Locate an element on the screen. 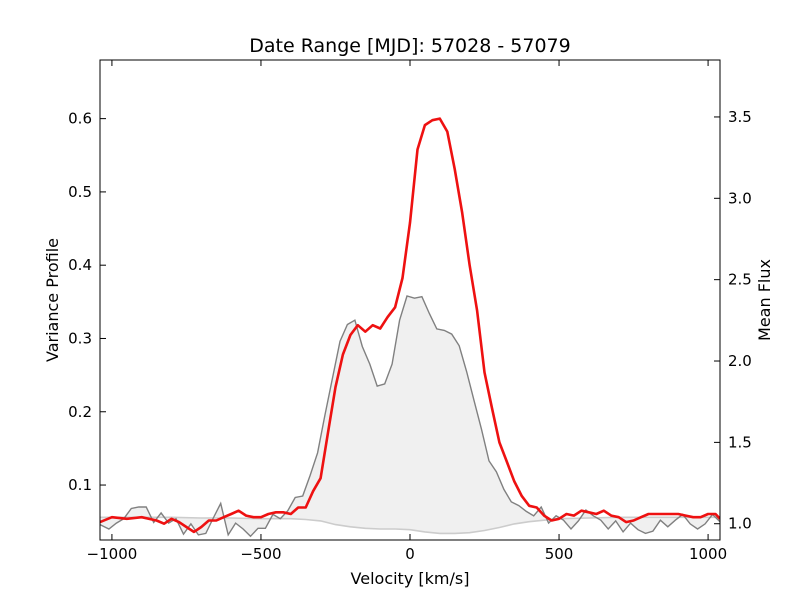  right-y-tick-label: 1.5 is located at coordinates (740, 442).